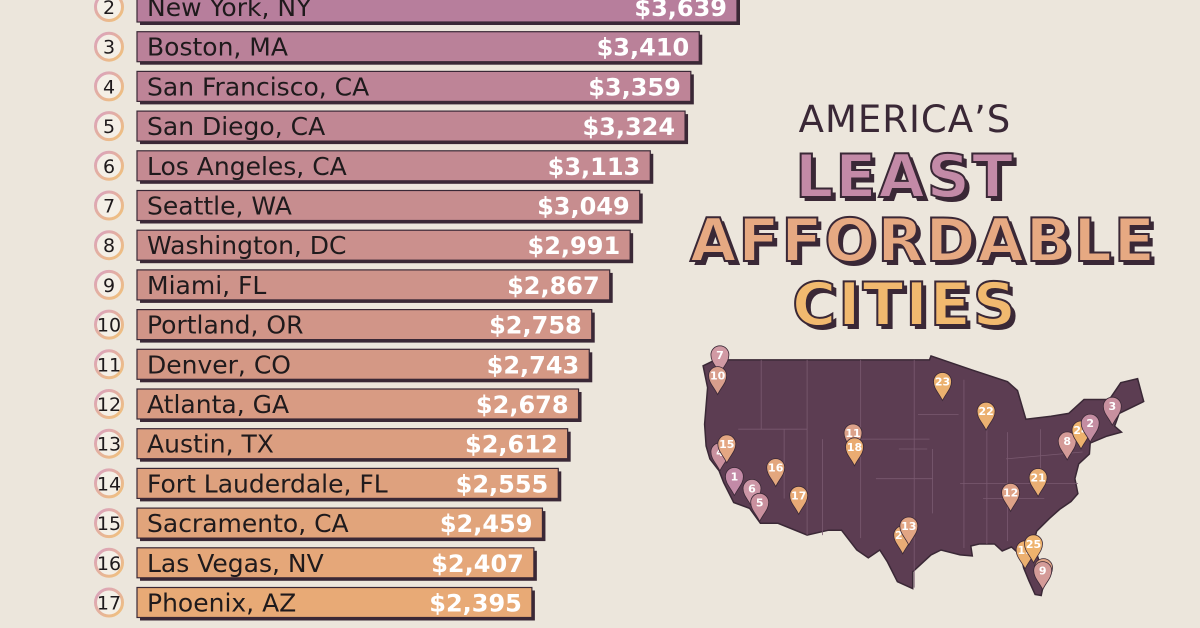 This screenshot has height=628, width=1200. What do you see at coordinates (217, 47) in the screenshot?
I see `city-label: Boston, MA` at bounding box center [217, 47].